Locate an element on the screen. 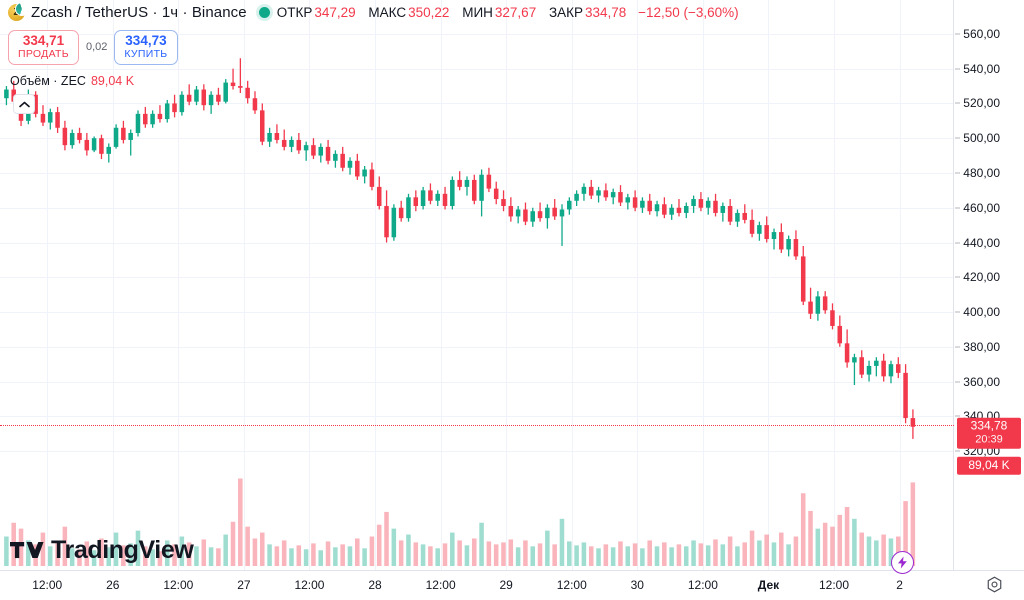 The width and height of the screenshot is (1024, 600). volume-legend: Объём · ZEC 89,04 K is located at coordinates (72, 81).